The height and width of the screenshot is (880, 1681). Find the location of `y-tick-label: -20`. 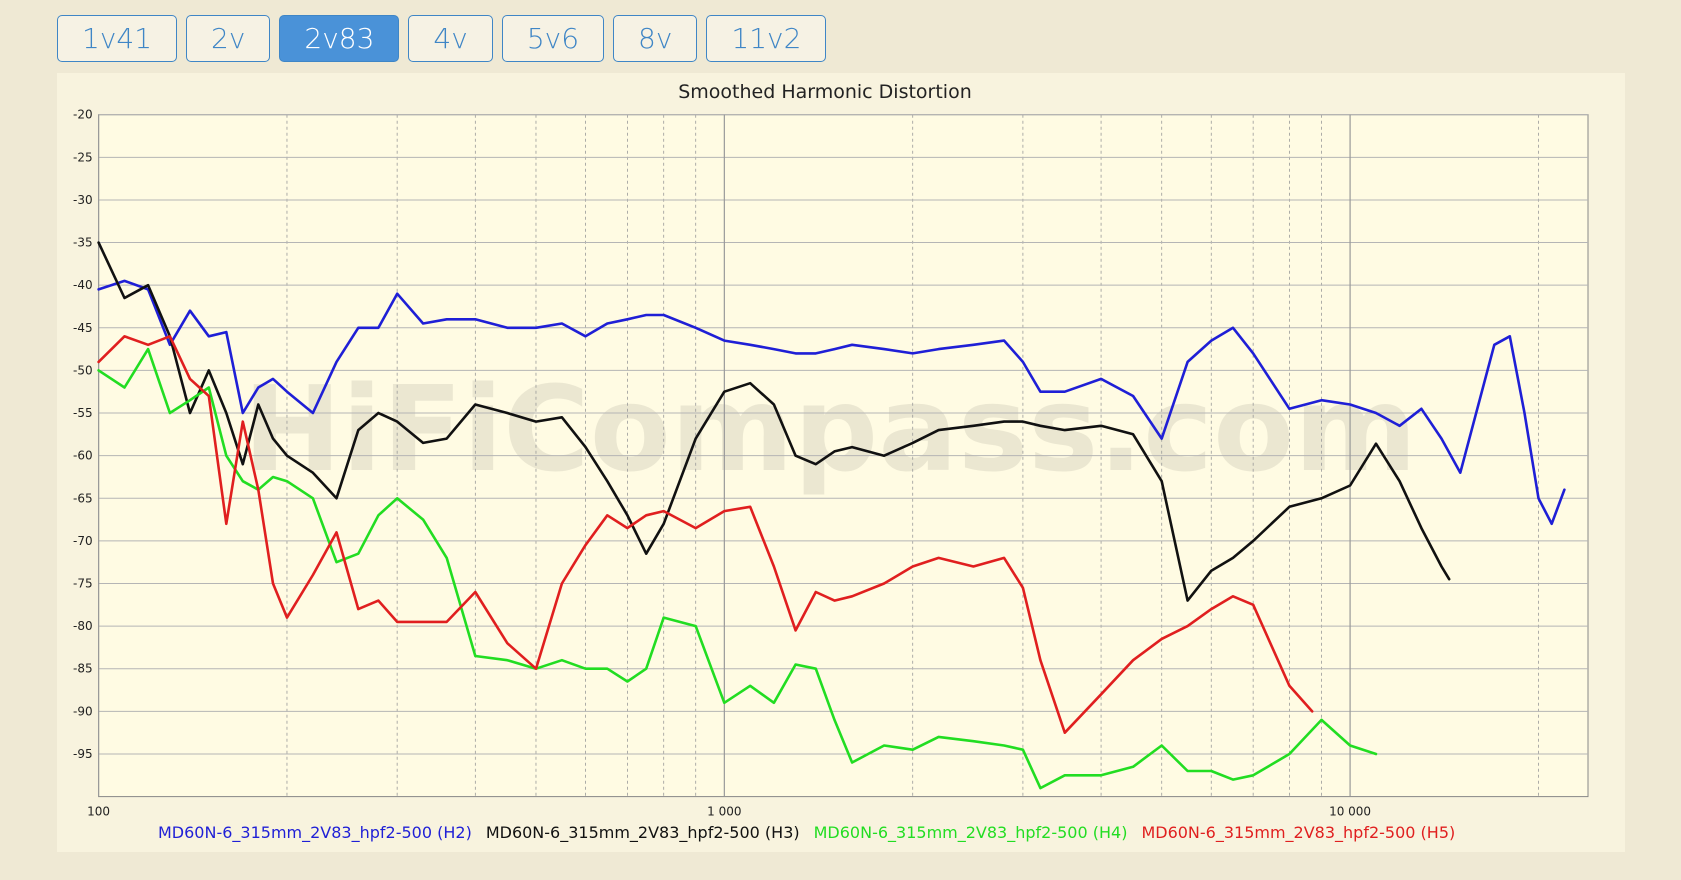

y-tick-label: -20 is located at coordinates (83, 115).